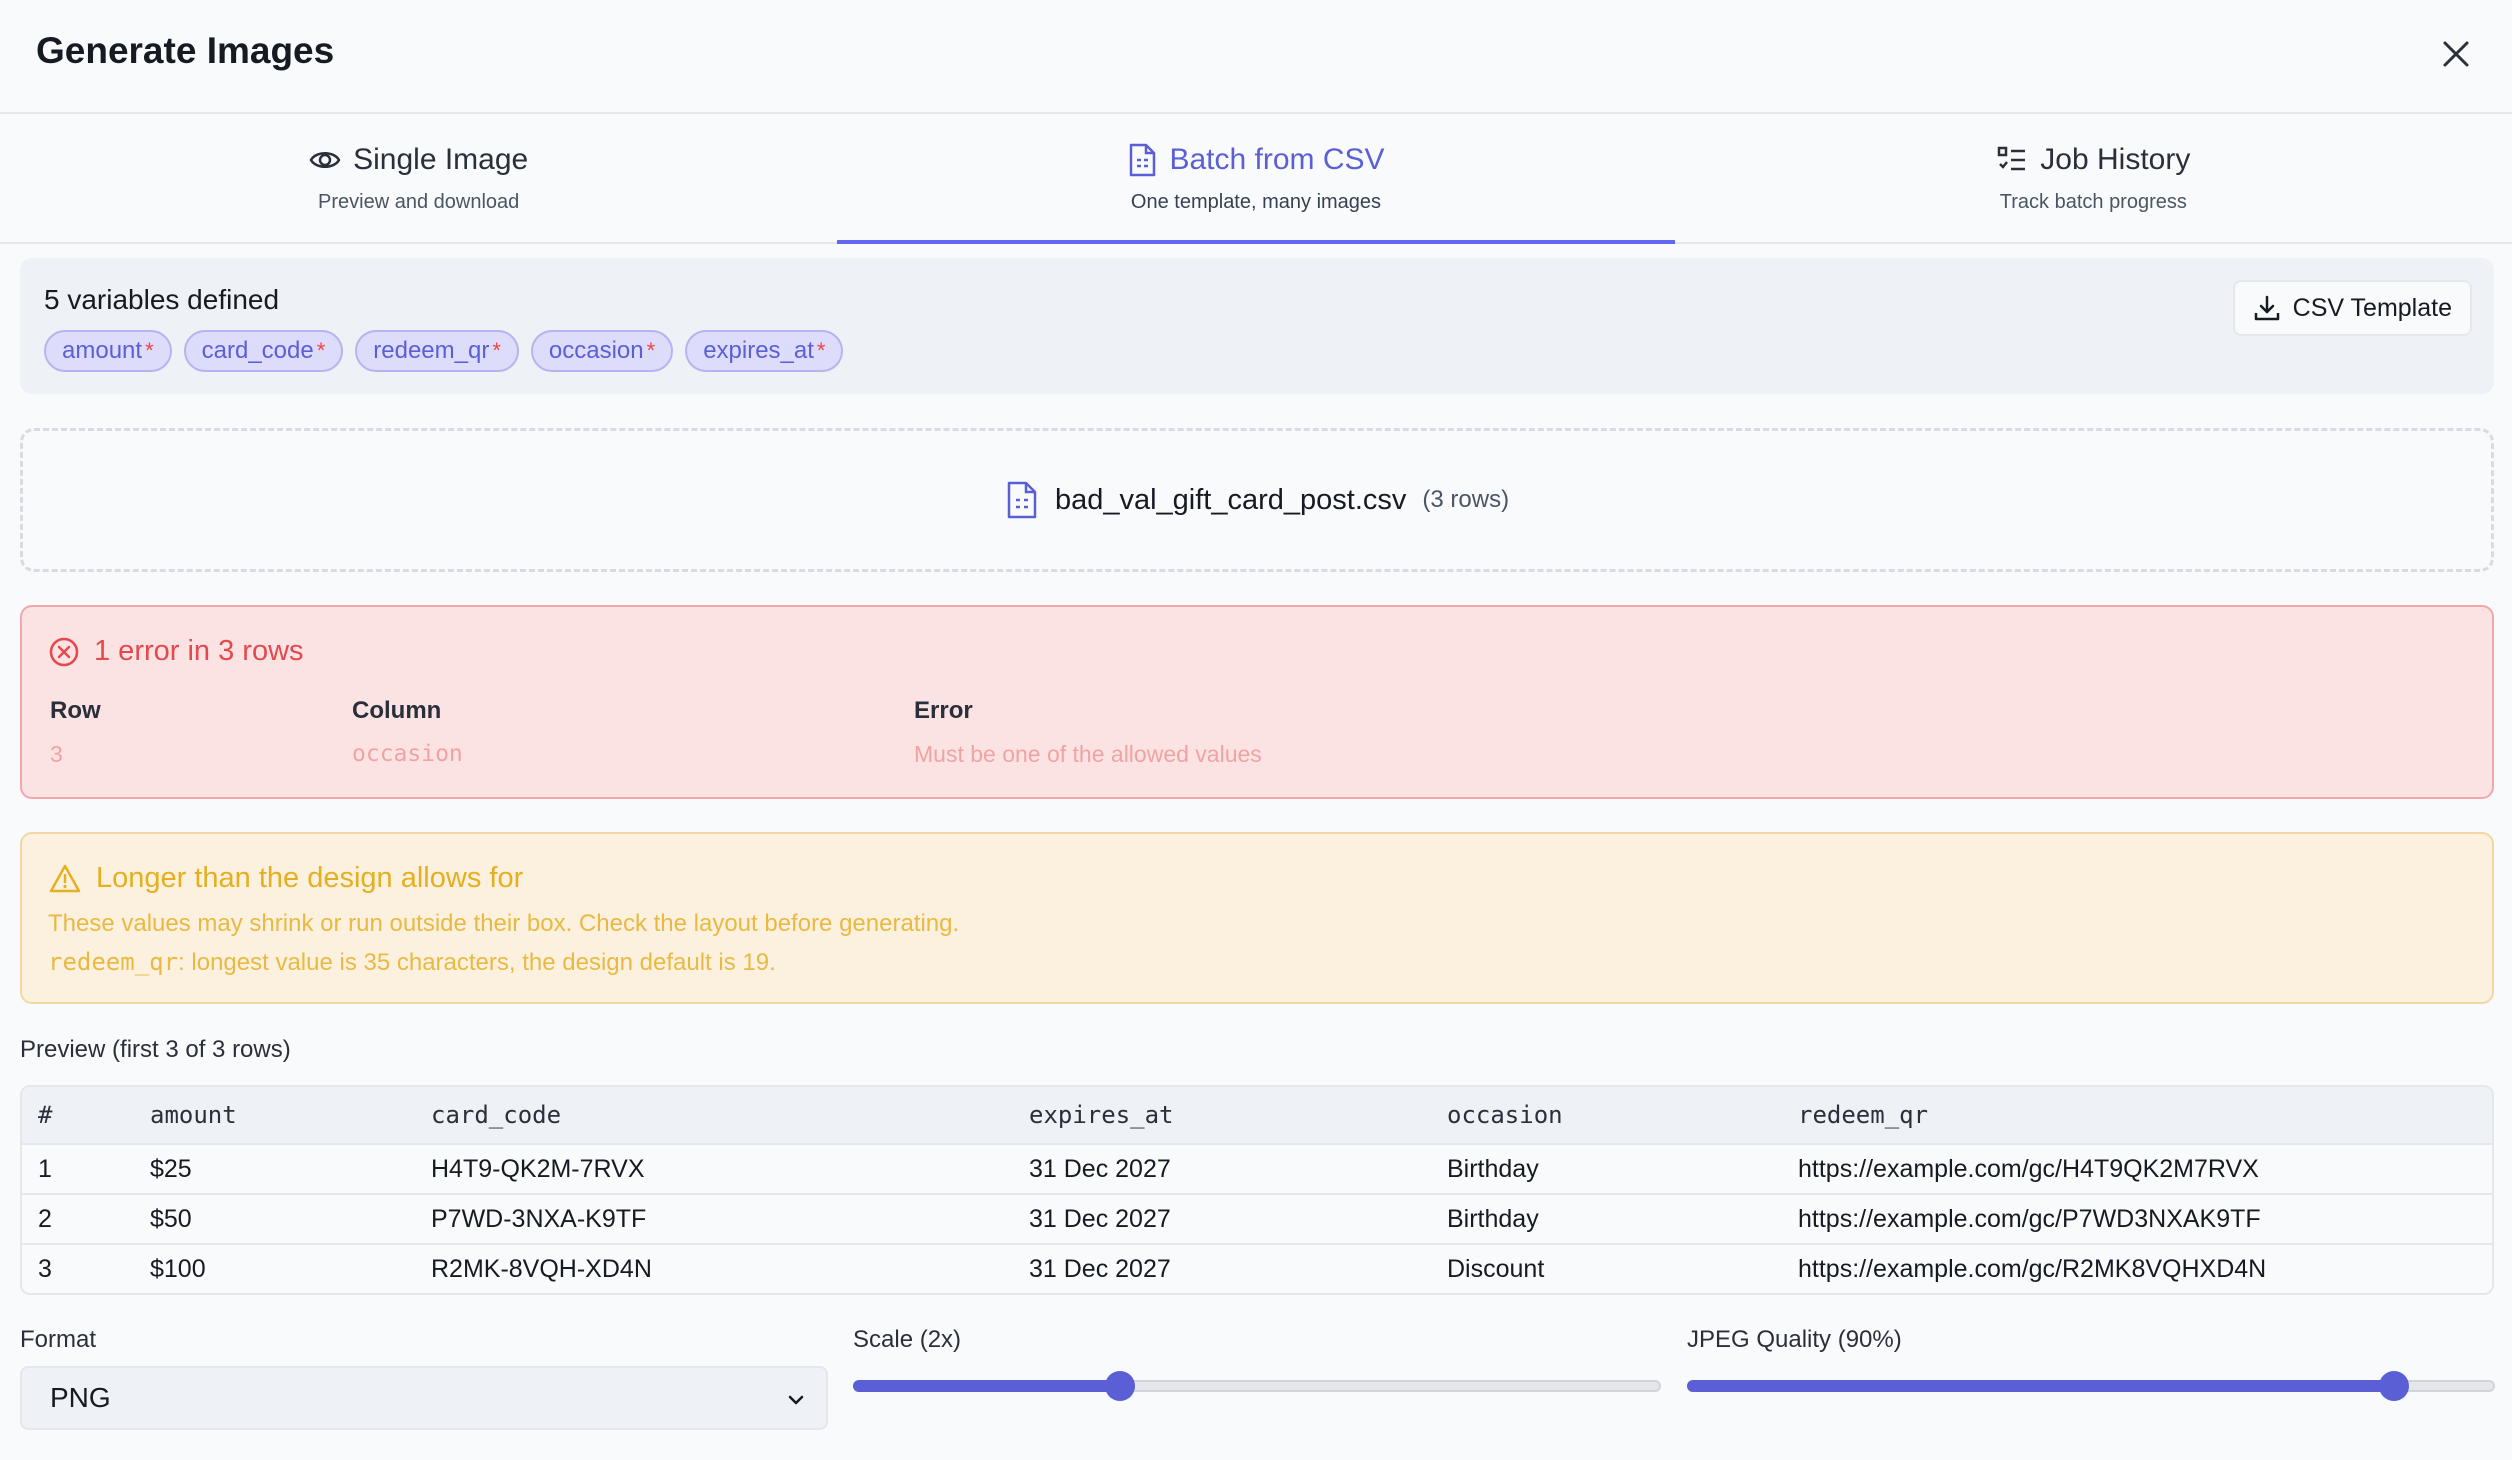  I want to click on chip-label: redeem_qr, so click(431, 350).